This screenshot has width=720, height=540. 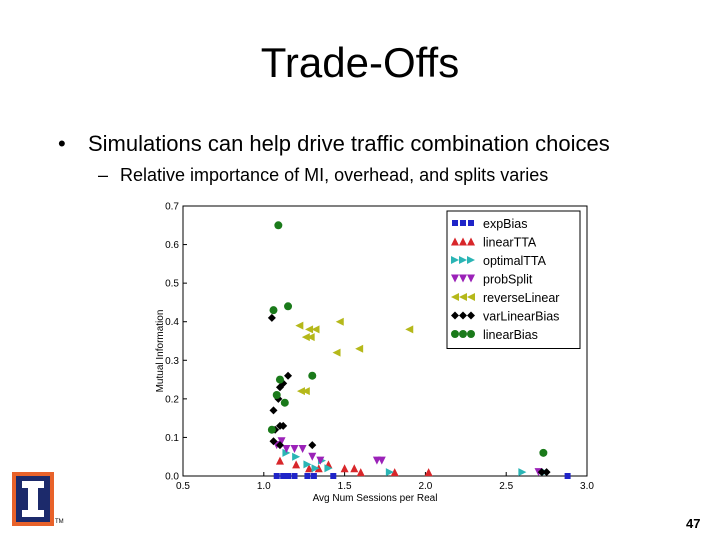 What do you see at coordinates (505, 224) in the screenshot?
I see `legend-label-expBias: expBias` at bounding box center [505, 224].